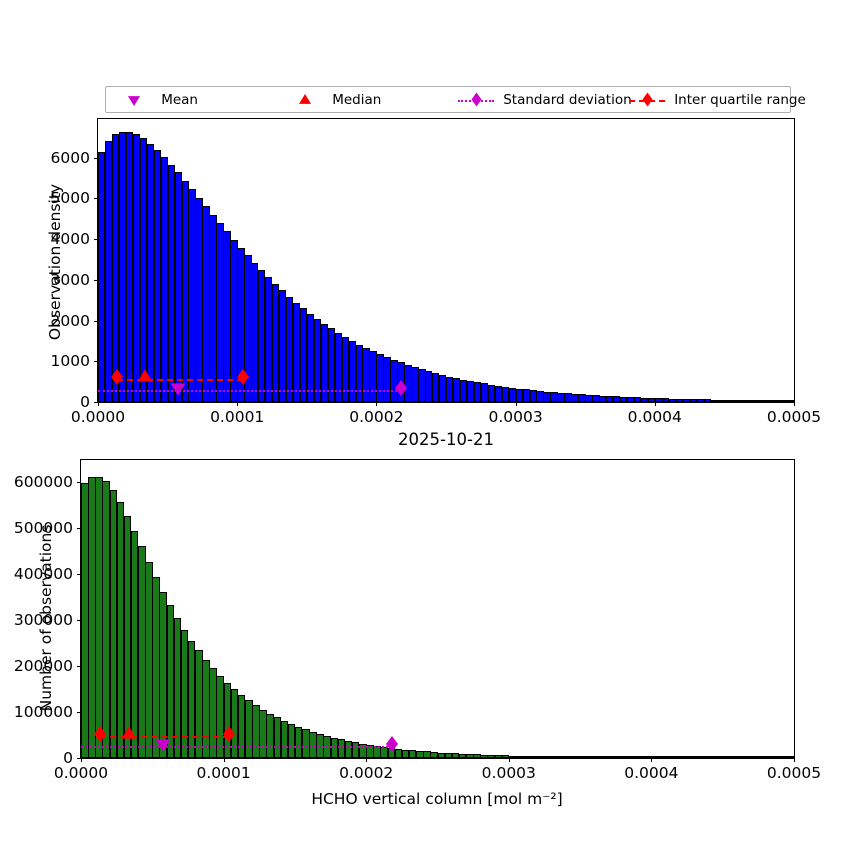  What do you see at coordinates (134, 100) in the screenshot?
I see `triangle-down-icon` at bounding box center [134, 100].